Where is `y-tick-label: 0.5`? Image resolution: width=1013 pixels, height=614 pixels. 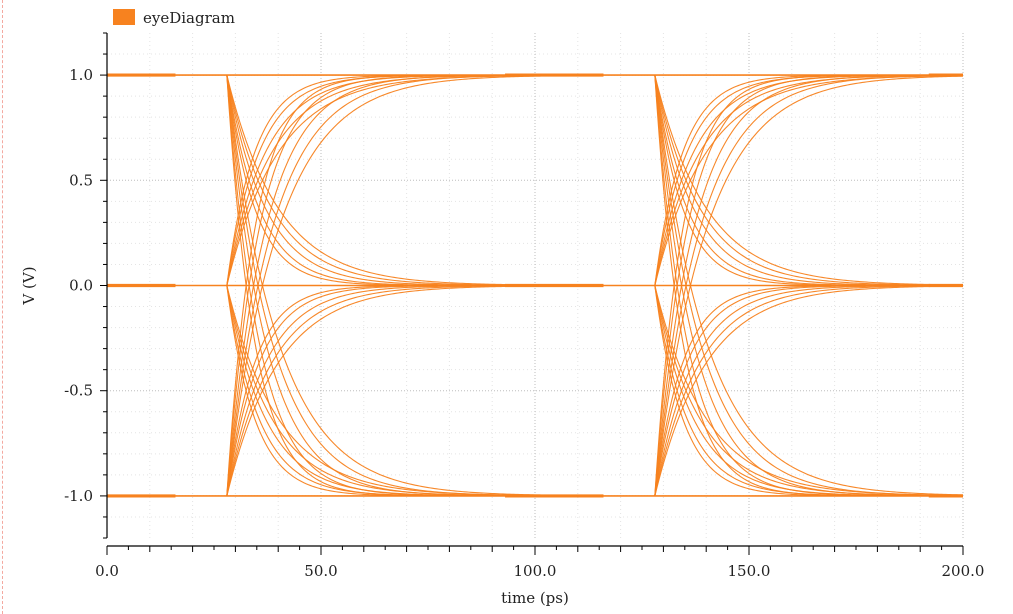 y-tick-label: 0.5 is located at coordinates (81, 180).